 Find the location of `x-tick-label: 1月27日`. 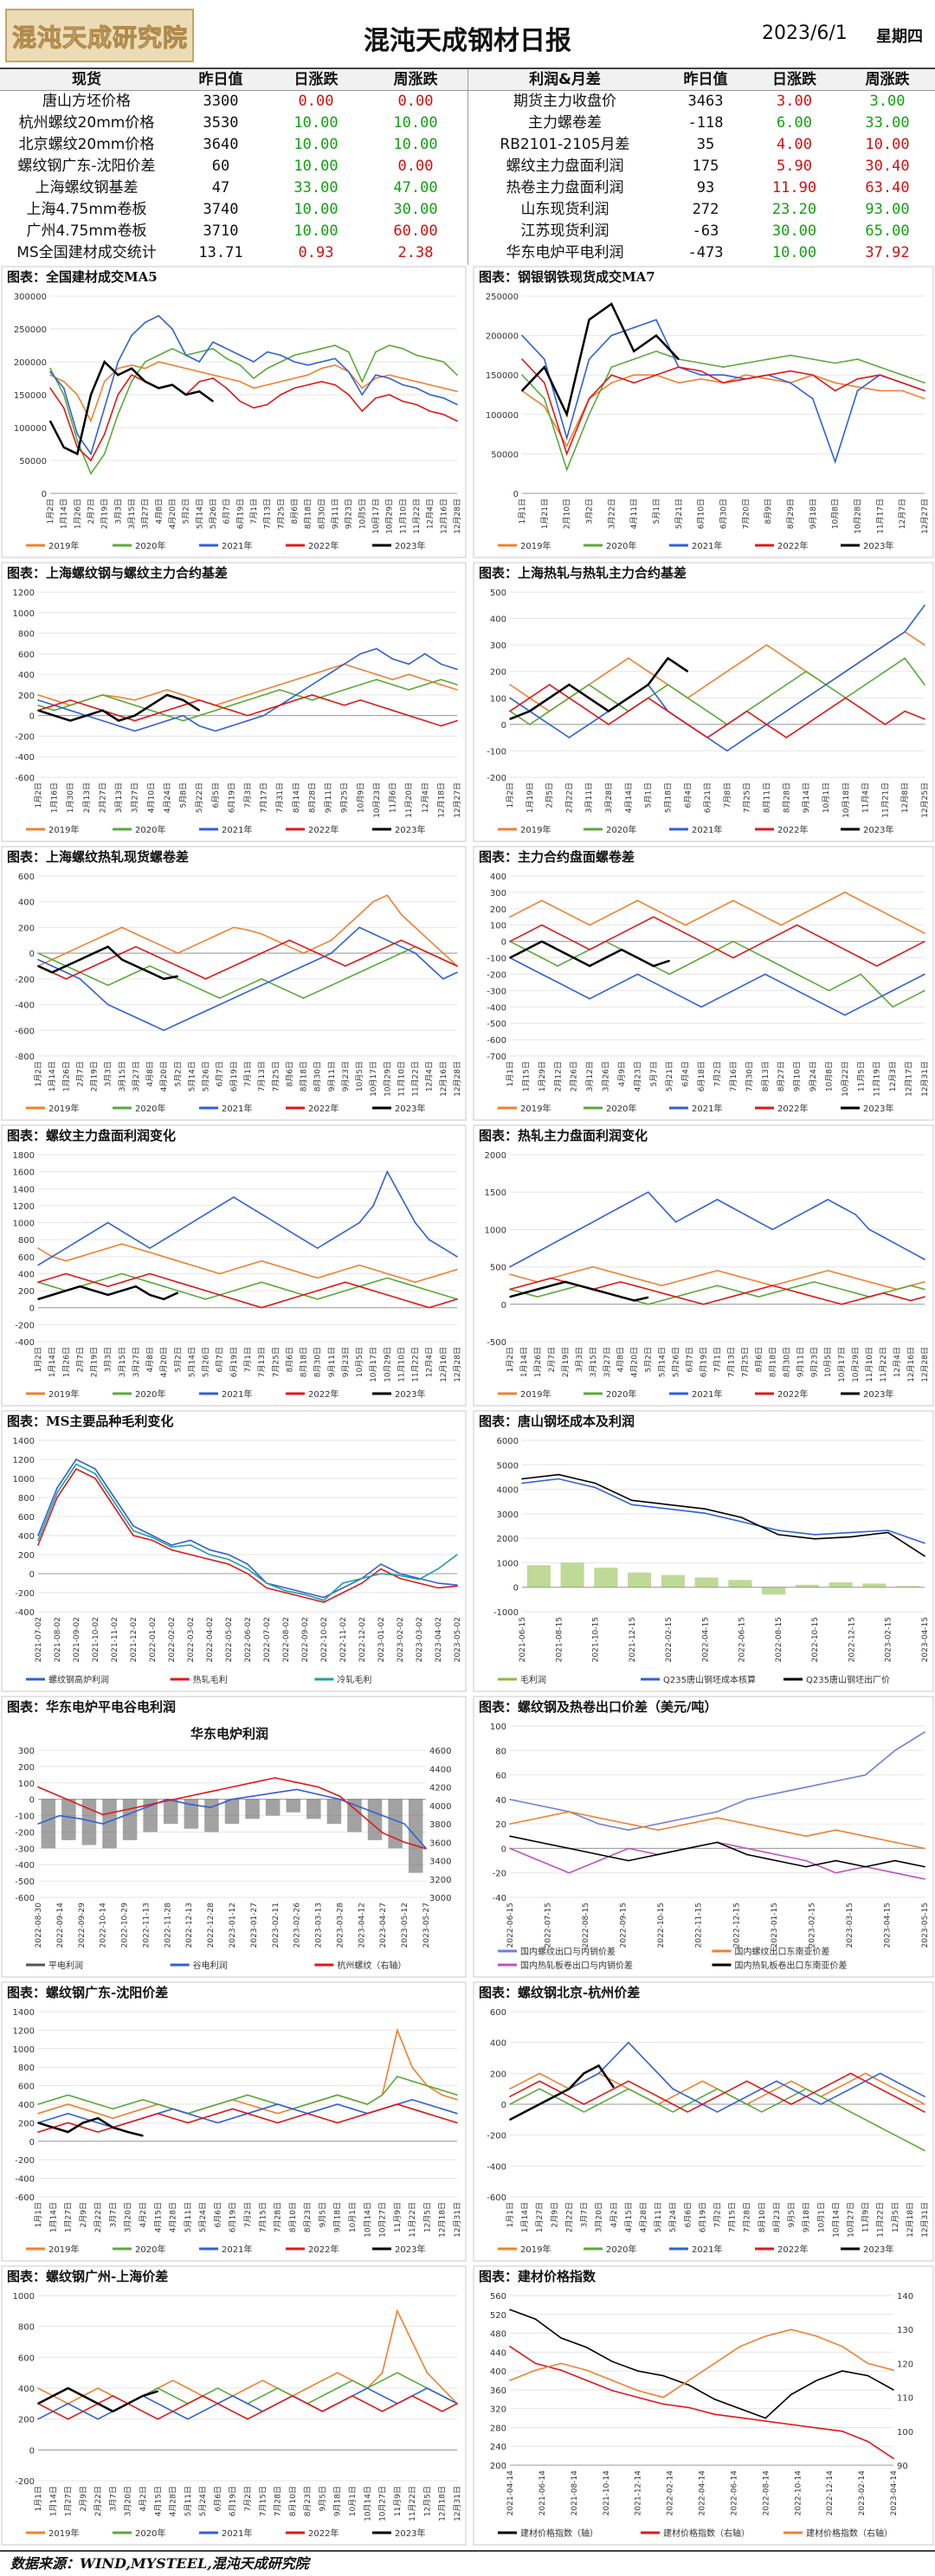

x-tick-label: 1月27日 is located at coordinates (69, 2217).